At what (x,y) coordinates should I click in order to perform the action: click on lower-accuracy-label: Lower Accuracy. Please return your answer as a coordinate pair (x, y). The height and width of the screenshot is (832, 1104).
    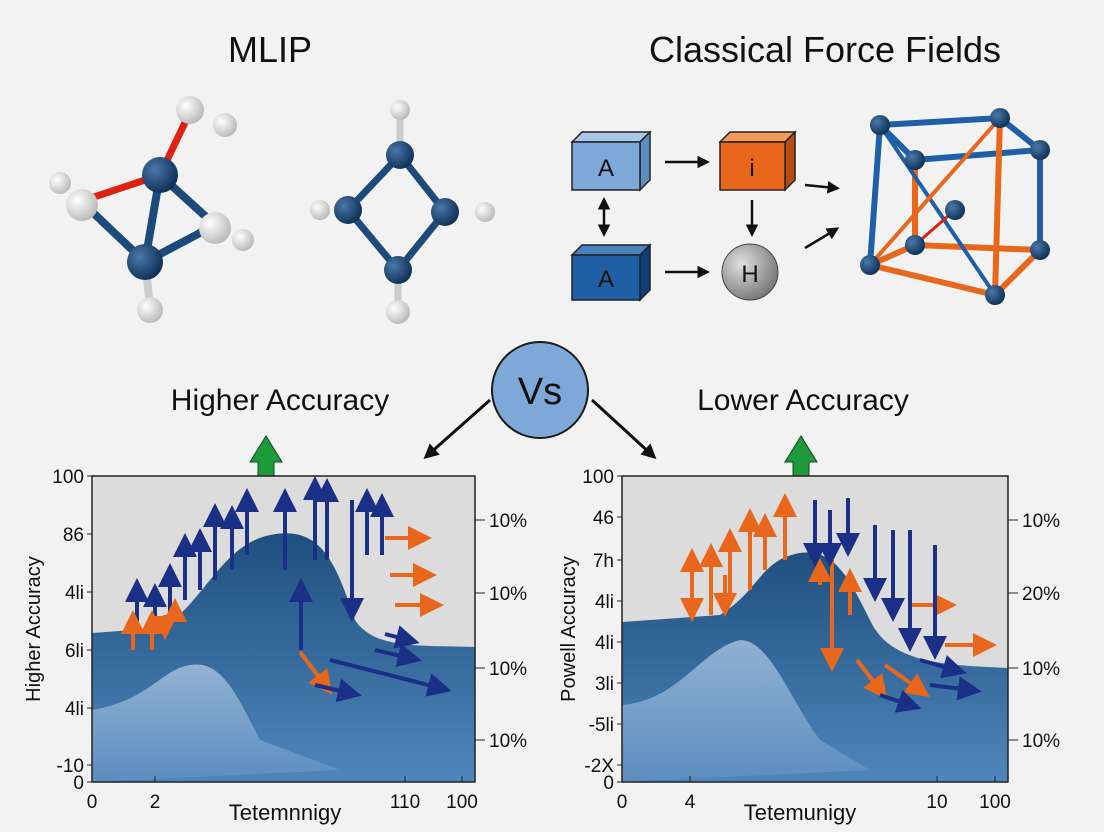
    Looking at the image, I should click on (803, 400).